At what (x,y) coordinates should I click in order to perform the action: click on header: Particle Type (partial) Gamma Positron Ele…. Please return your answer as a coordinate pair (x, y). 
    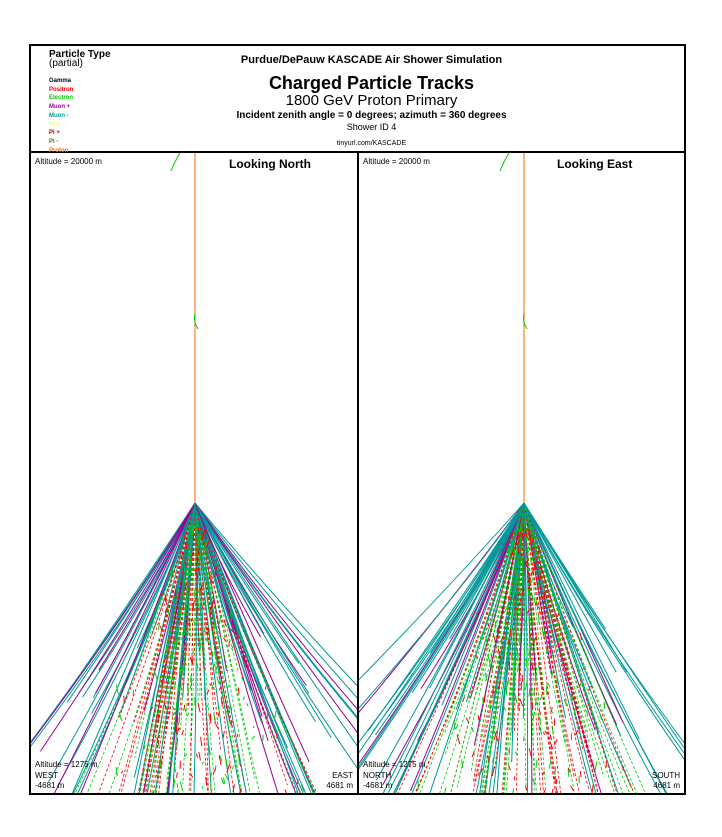
    Looking at the image, I should click on (357, 100).